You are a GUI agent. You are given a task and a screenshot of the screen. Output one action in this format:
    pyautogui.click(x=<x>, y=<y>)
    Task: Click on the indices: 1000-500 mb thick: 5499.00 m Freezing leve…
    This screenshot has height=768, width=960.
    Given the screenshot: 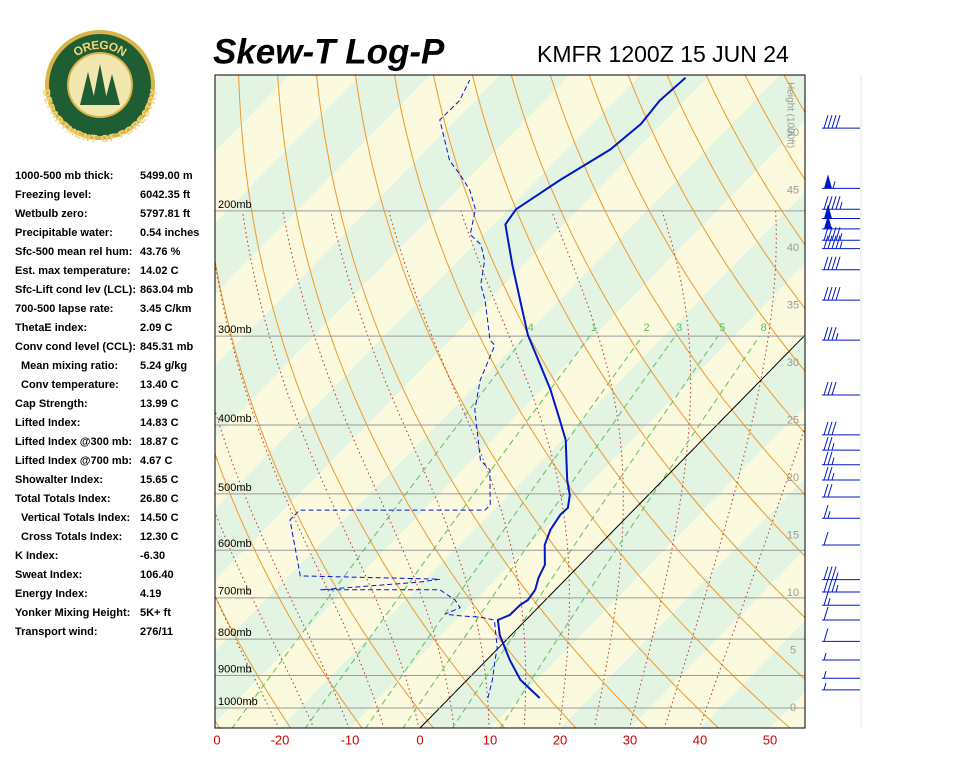 What is the action you would take?
    pyautogui.click(x=107, y=404)
    